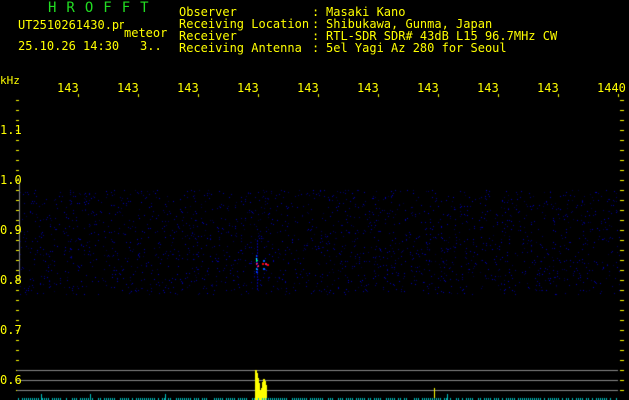  Describe the element at coordinates (487, 88) in the screenshot. I see `freq-label: 1438` at that location.